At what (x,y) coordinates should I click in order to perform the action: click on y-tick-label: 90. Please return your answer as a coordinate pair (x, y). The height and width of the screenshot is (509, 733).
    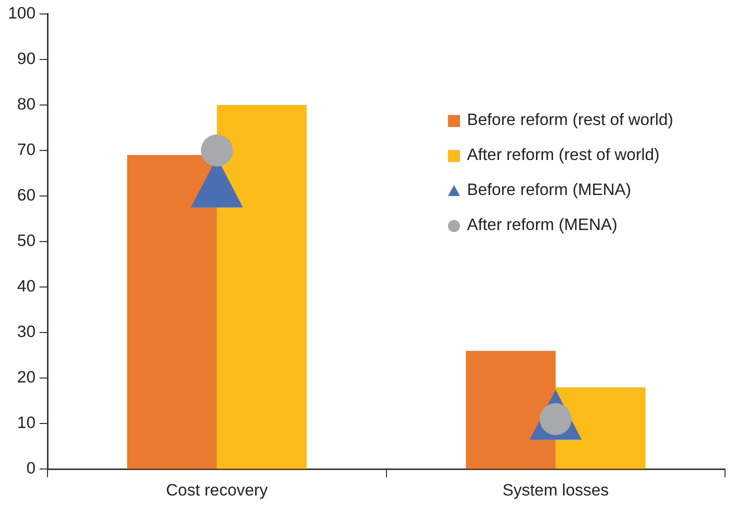
    Looking at the image, I should click on (26, 59).